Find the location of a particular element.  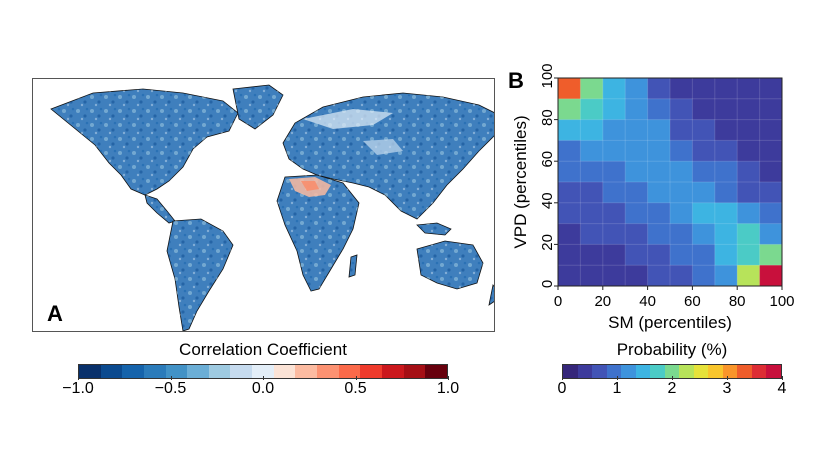

heatmap-frame is located at coordinates (670, 182).